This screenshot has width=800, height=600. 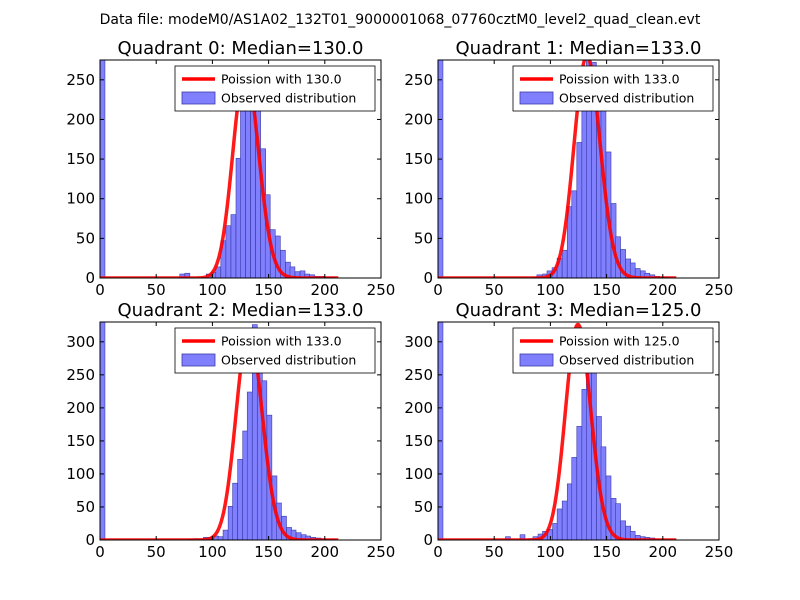 What do you see at coordinates (579, 310) in the screenshot?
I see `subplot-title: Quadrant 3: Median=125.0` at bounding box center [579, 310].